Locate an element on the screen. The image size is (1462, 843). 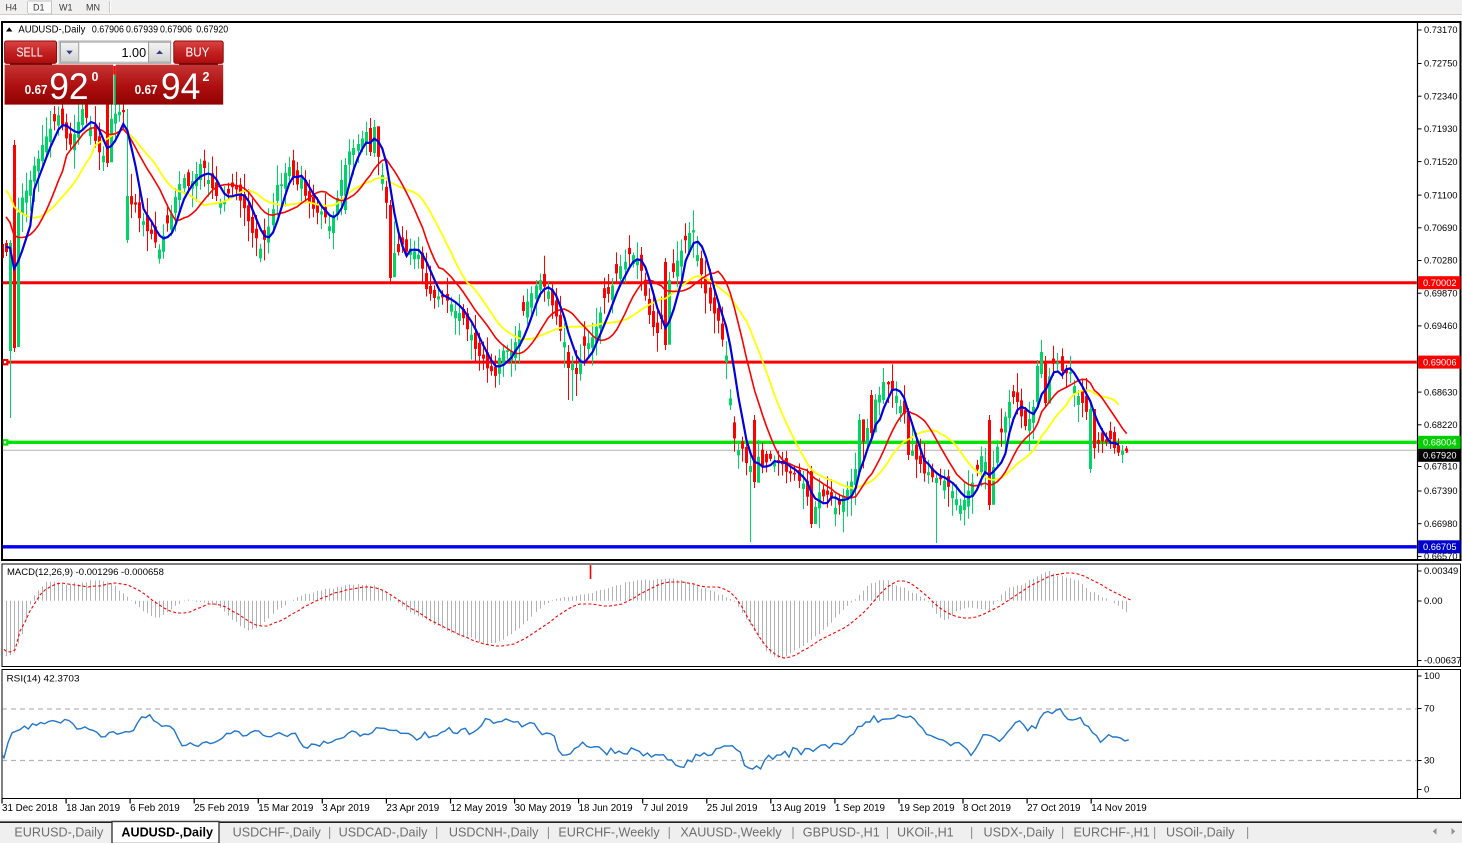
svg-text: 30 is located at coordinates (1429, 761).